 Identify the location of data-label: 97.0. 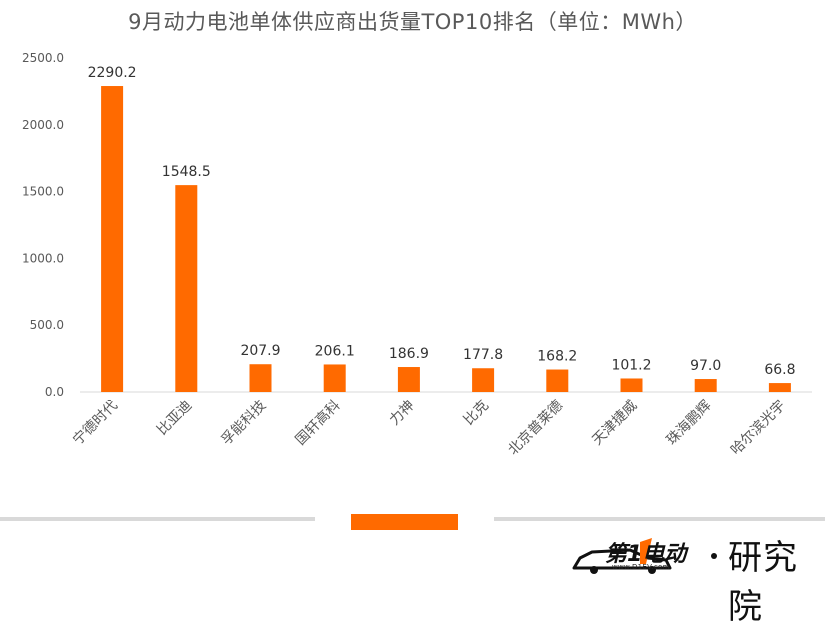
(705, 366).